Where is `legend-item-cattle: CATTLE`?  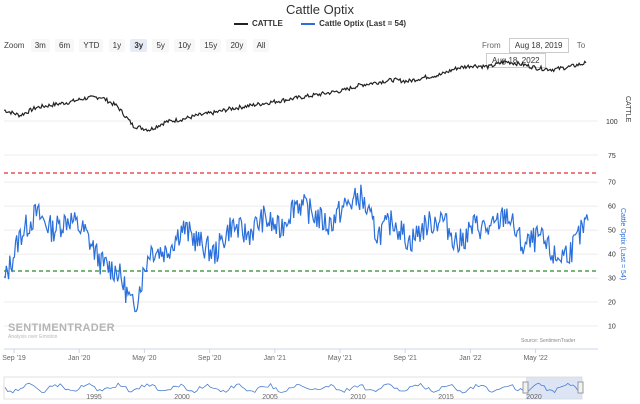 legend-item-cattle: CATTLE is located at coordinates (258, 23).